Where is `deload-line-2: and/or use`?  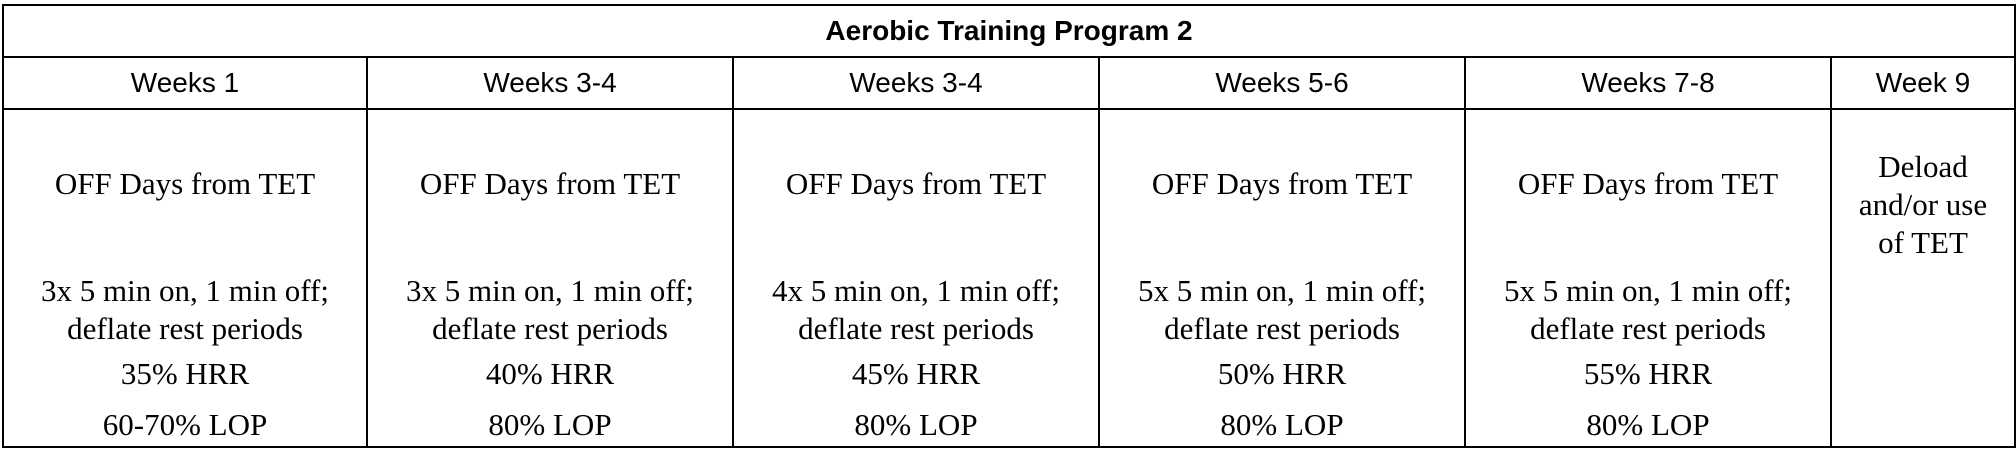 deload-line-2: and/or use is located at coordinates (1923, 204).